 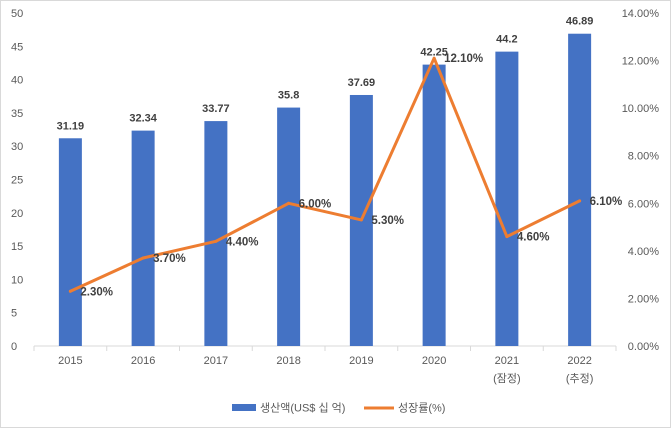 What do you see at coordinates (17, 214) in the screenshot?
I see `y-left-tick-label: 20` at bounding box center [17, 214].